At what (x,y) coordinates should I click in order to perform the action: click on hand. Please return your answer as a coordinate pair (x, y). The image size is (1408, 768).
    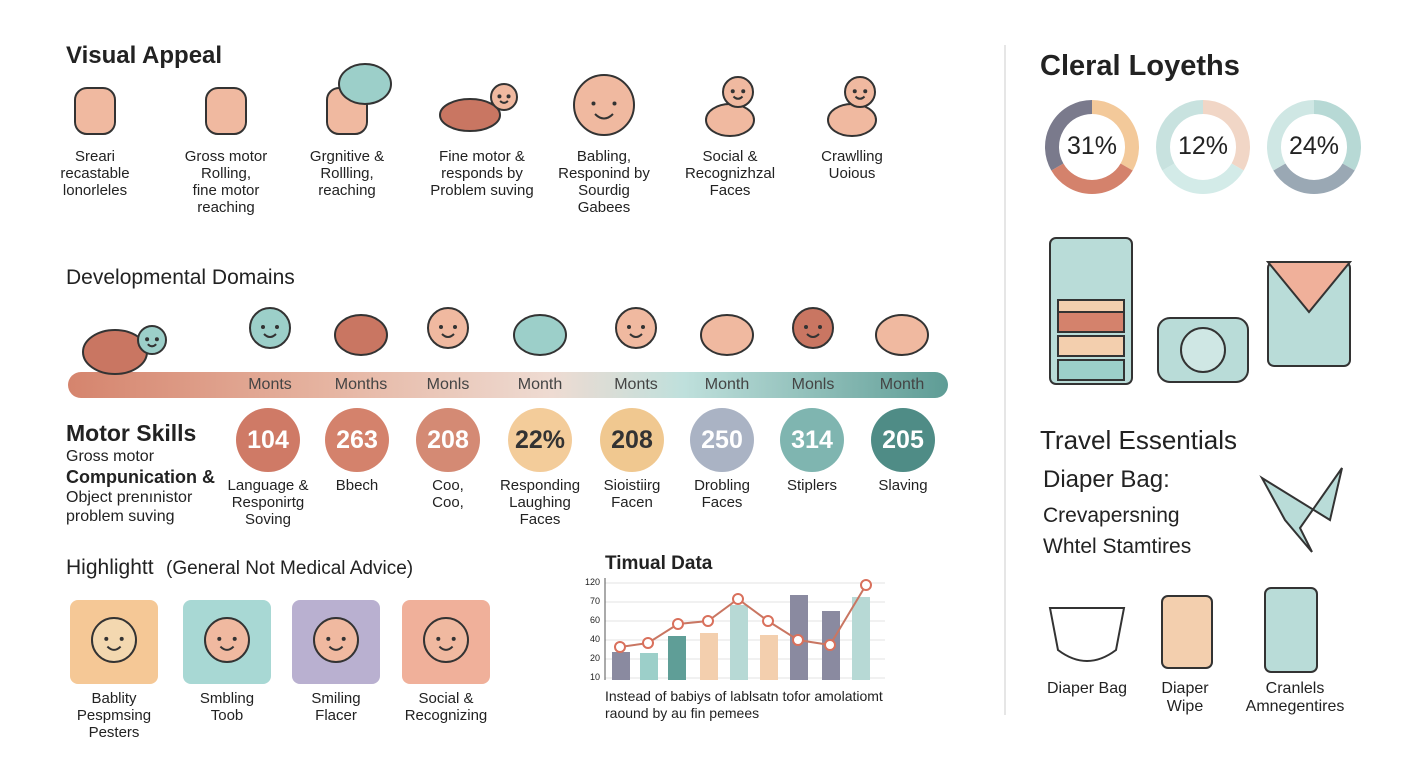
    Looking at the image, I should click on (95, 111).